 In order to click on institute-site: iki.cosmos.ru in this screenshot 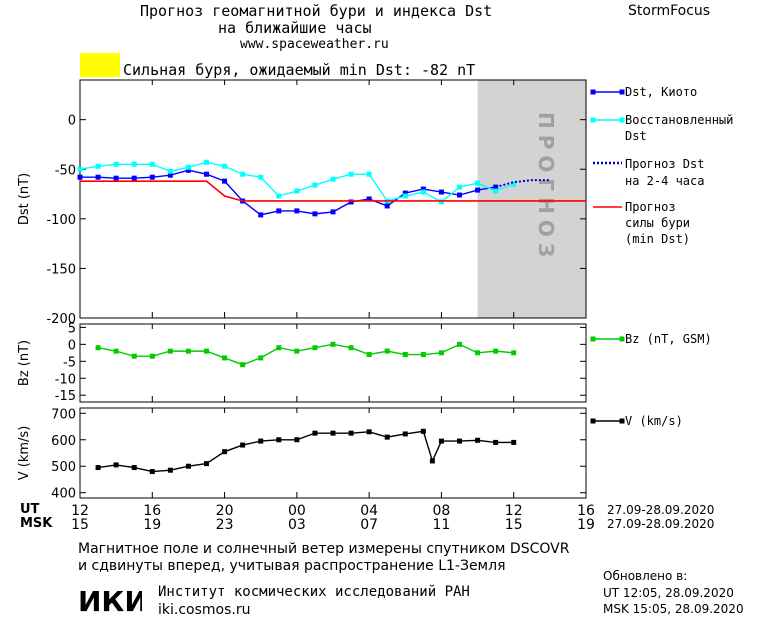, I will do `click(204, 610)`.